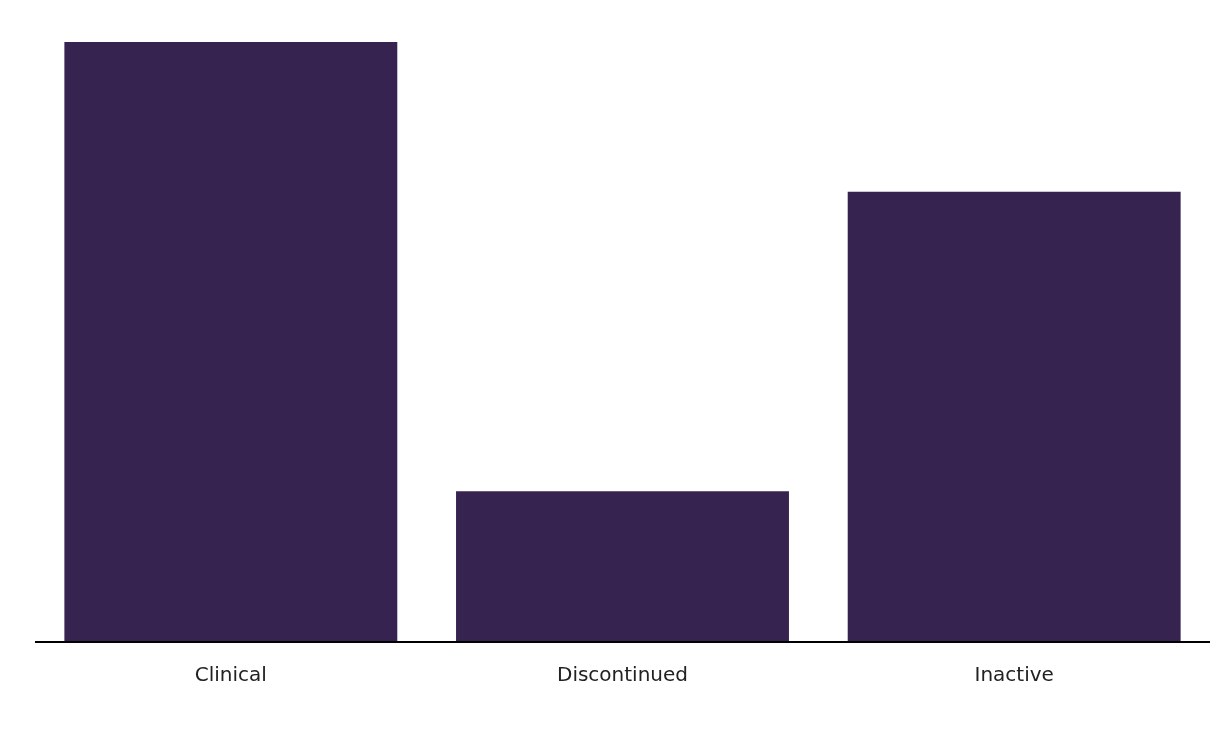 Image resolution: width=1220 pixels, height=736 pixels. Describe the element at coordinates (1014, 673) in the screenshot. I see `x-tick-label: Inactive` at that location.